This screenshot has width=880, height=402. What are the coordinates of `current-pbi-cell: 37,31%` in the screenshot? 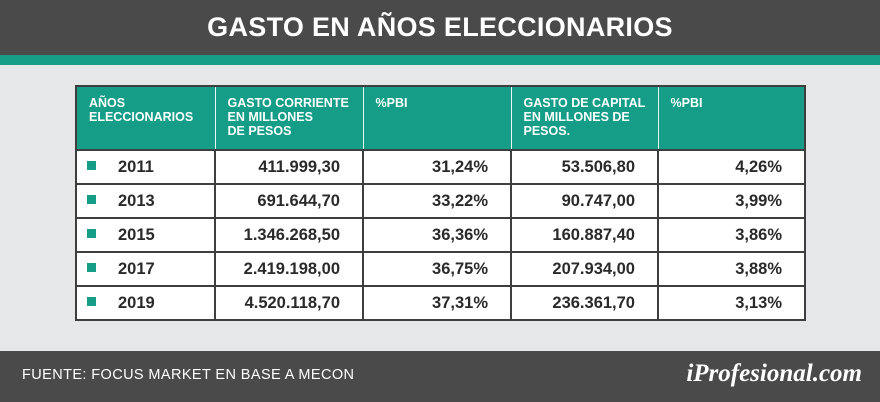 It's located at (437, 303).